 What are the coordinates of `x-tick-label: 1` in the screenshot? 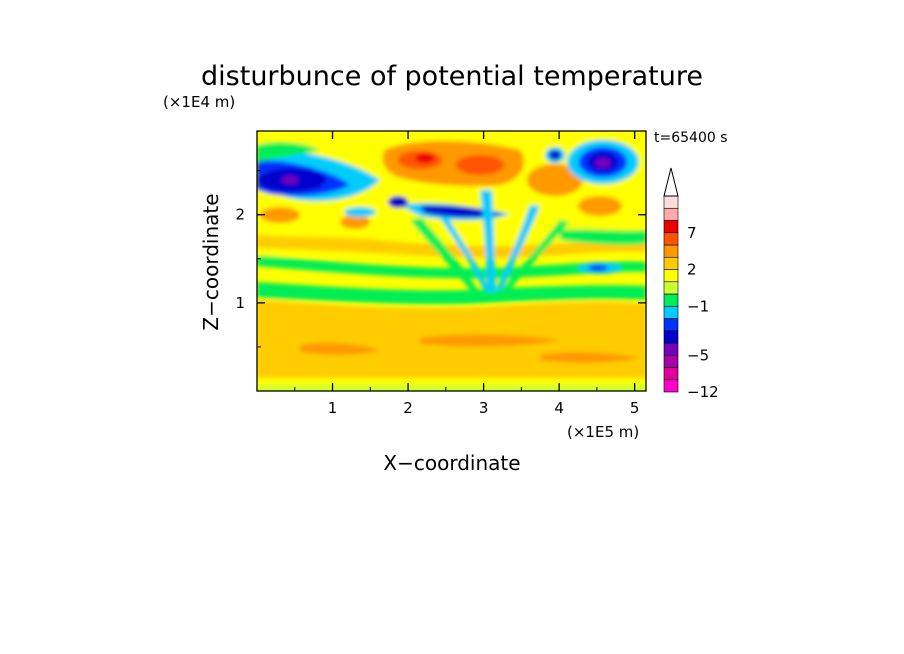 It's located at (333, 408).